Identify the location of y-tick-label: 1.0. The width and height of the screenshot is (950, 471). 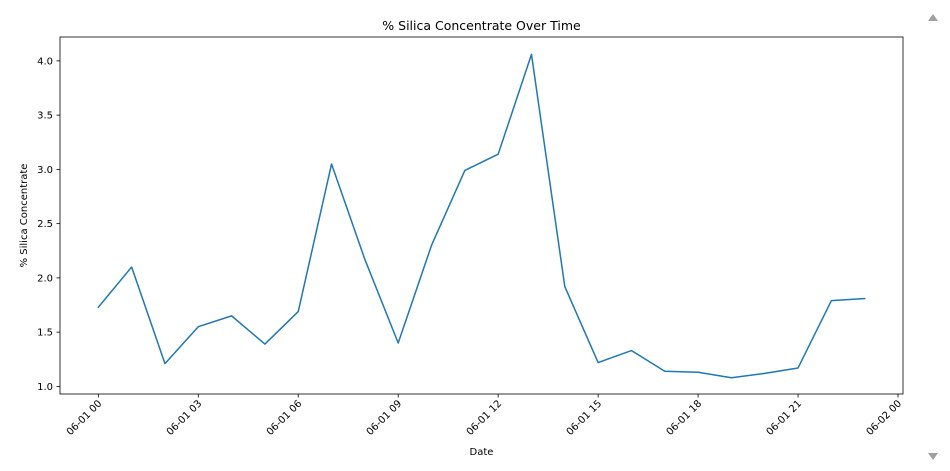
(45, 387).